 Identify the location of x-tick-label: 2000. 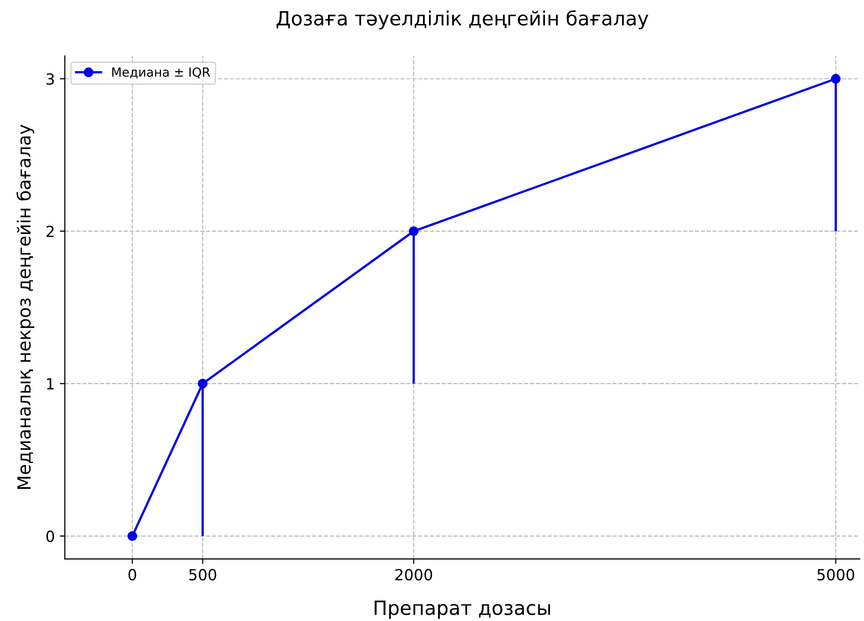
(413, 574).